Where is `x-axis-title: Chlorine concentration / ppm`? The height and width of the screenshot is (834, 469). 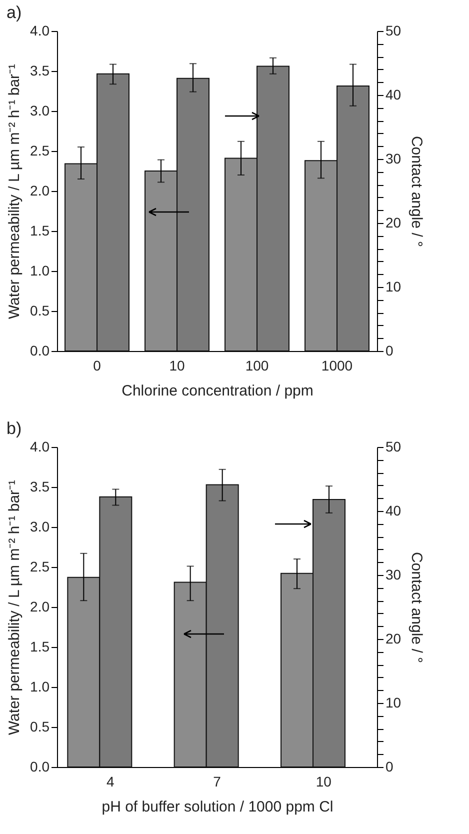 x-axis-title: Chlorine concentration / ppm is located at coordinates (218, 391).